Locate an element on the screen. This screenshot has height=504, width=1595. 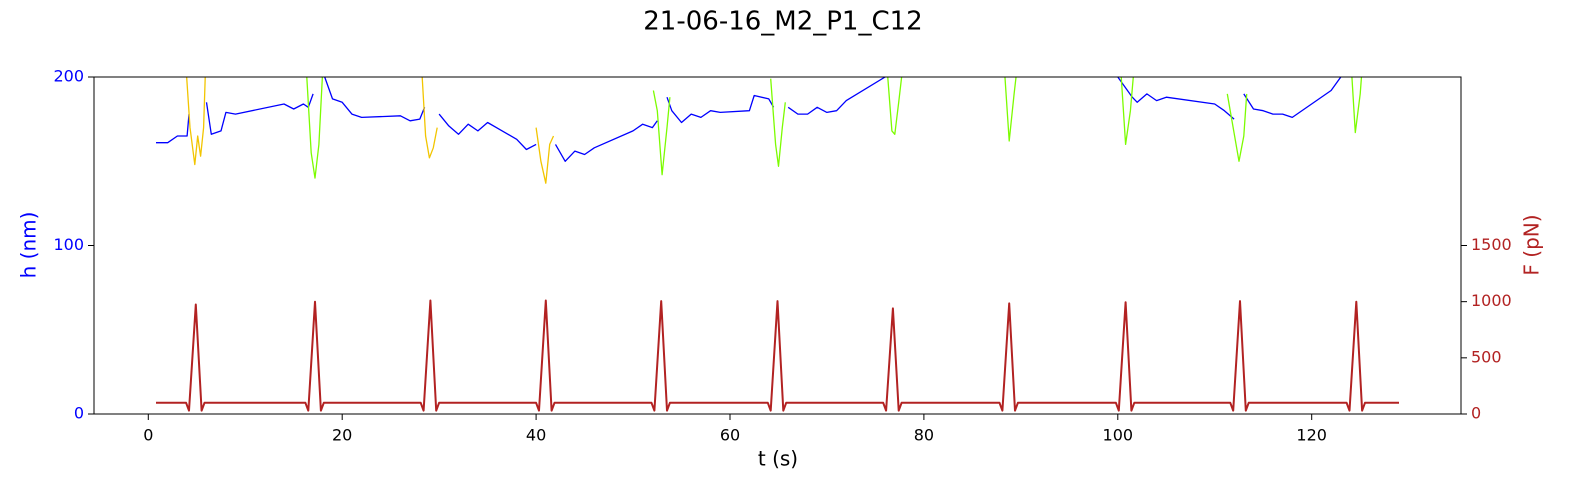
y2-tick-label: 0 is located at coordinates (1476, 413).